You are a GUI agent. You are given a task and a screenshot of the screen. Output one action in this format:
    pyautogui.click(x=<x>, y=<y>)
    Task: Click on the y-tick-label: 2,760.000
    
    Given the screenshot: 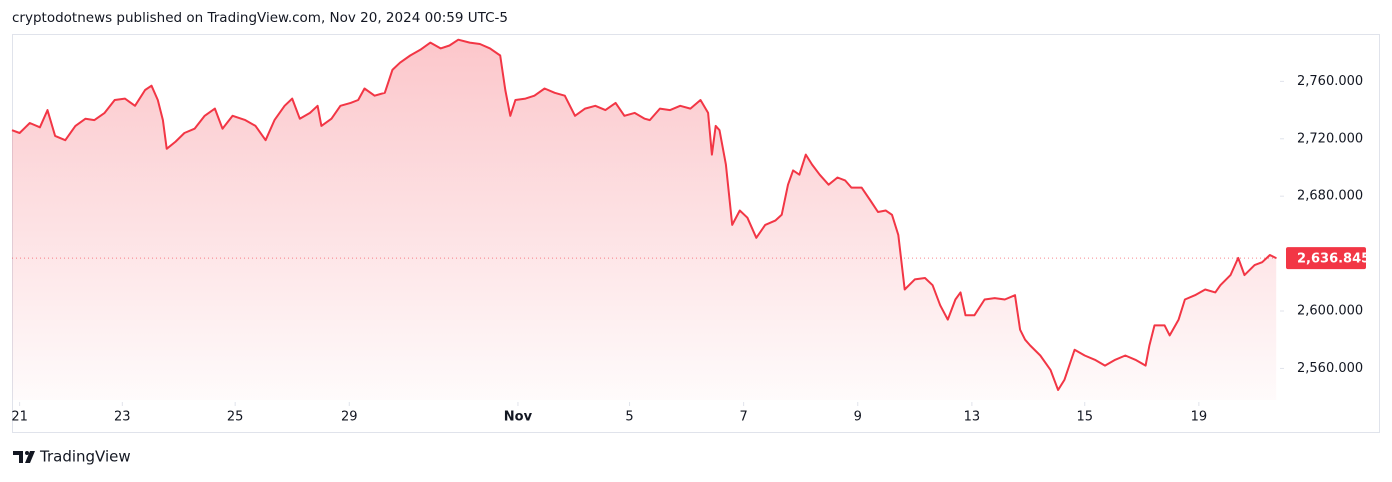 What is the action you would take?
    pyautogui.click(x=1330, y=81)
    